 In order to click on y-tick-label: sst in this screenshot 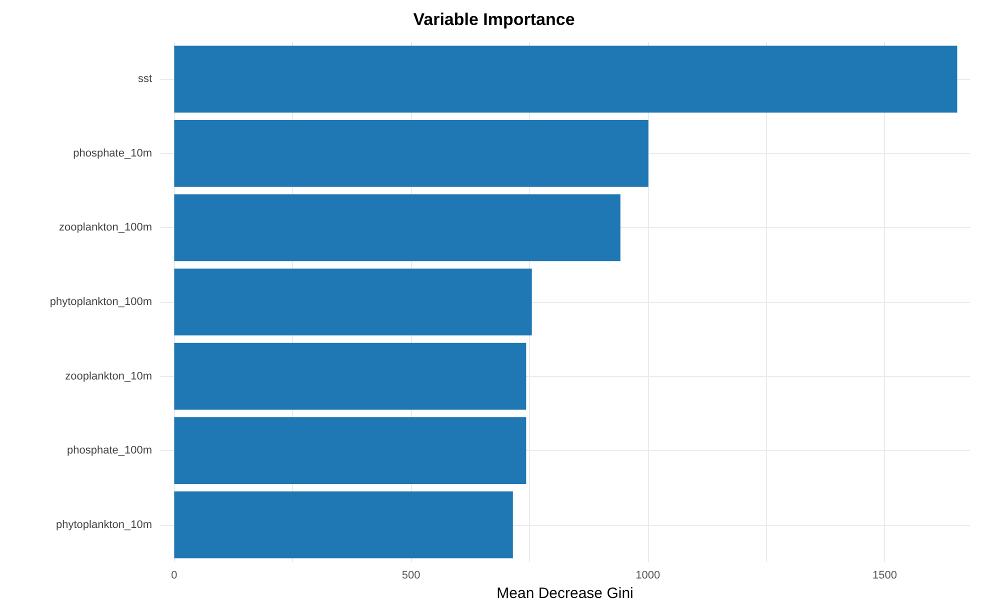, I will do `click(145, 79)`.